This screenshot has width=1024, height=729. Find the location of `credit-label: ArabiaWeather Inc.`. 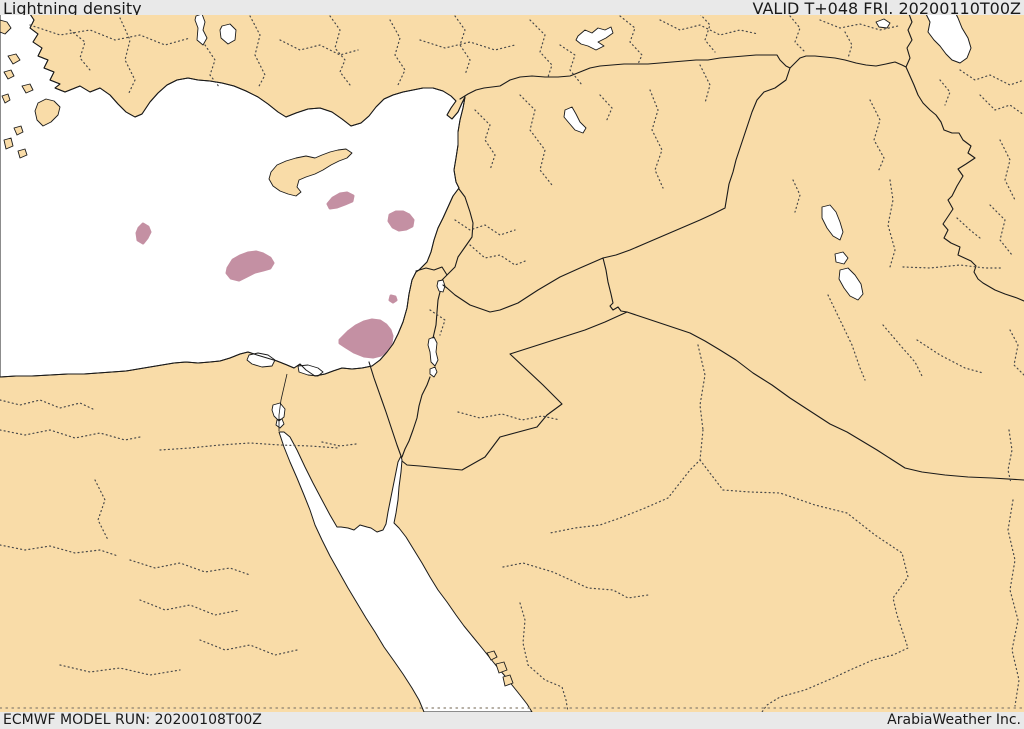

credit-label: ArabiaWeather Inc. is located at coordinates (954, 720).